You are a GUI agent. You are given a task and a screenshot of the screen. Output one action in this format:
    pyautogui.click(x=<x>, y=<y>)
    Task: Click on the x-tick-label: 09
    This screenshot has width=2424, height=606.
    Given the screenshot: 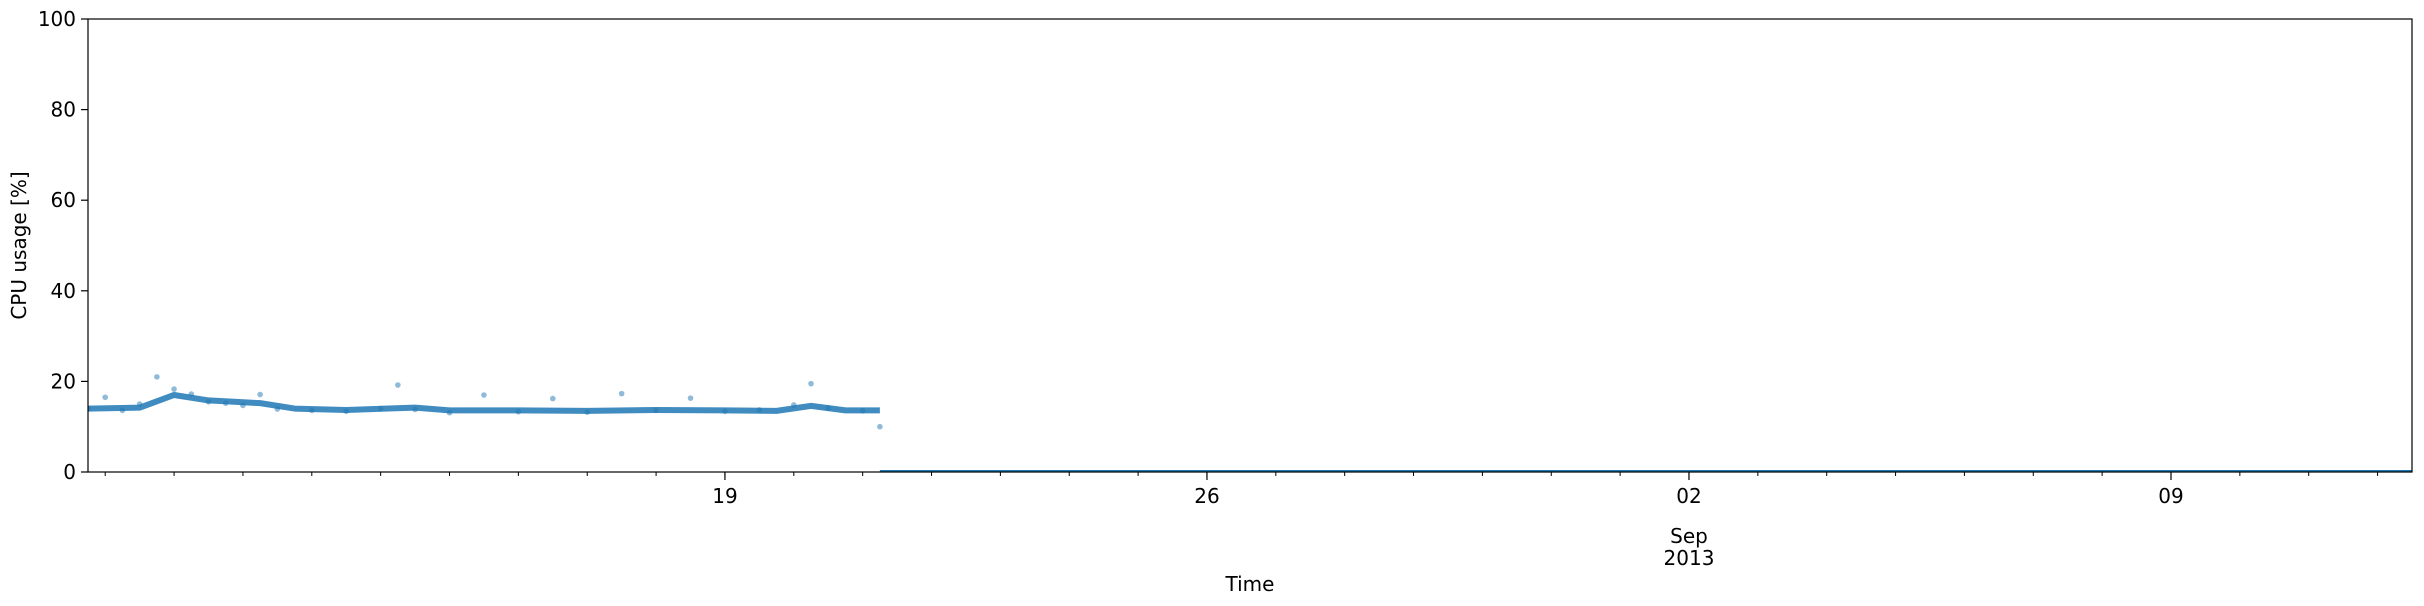 What is the action you would take?
    pyautogui.click(x=2170, y=496)
    